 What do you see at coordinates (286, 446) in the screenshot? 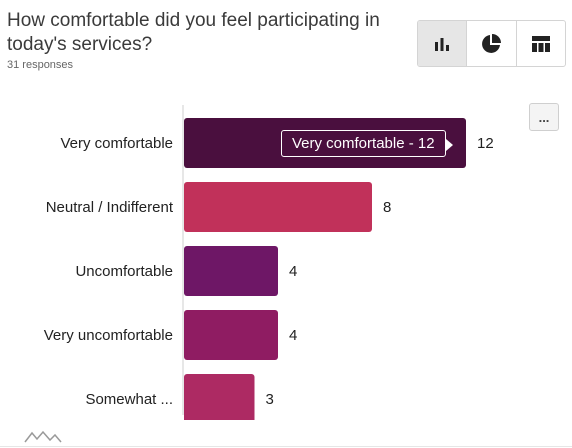
I see `footer-divider` at bounding box center [286, 446].